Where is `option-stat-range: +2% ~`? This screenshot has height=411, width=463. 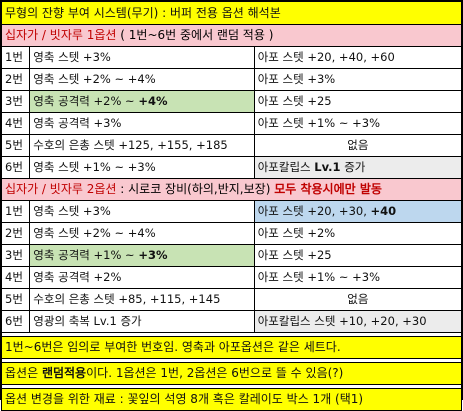 option-stat-range: +2% ~ is located at coordinates (114, 101).